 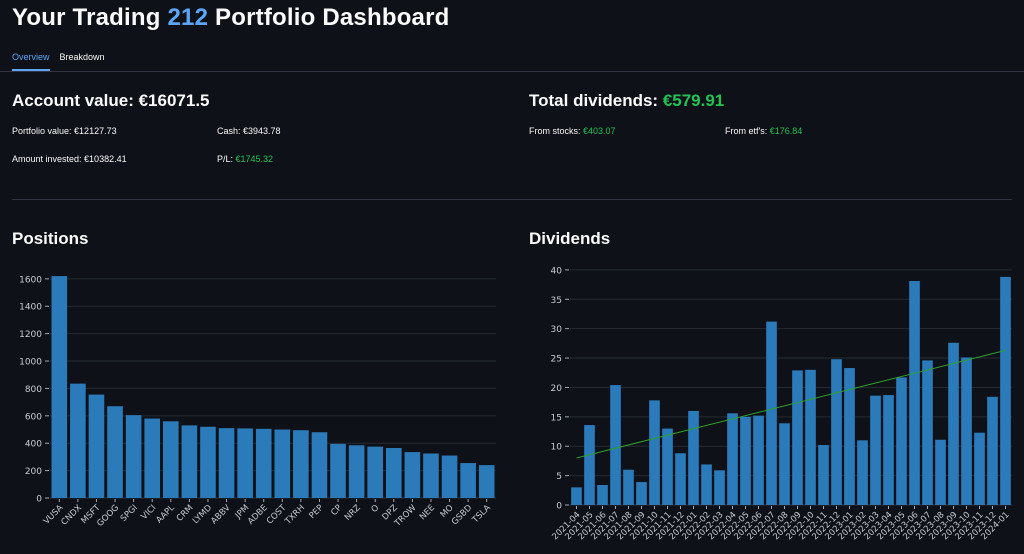 What do you see at coordinates (376, 509) in the screenshot?
I see `x-tick-label: O` at bounding box center [376, 509].